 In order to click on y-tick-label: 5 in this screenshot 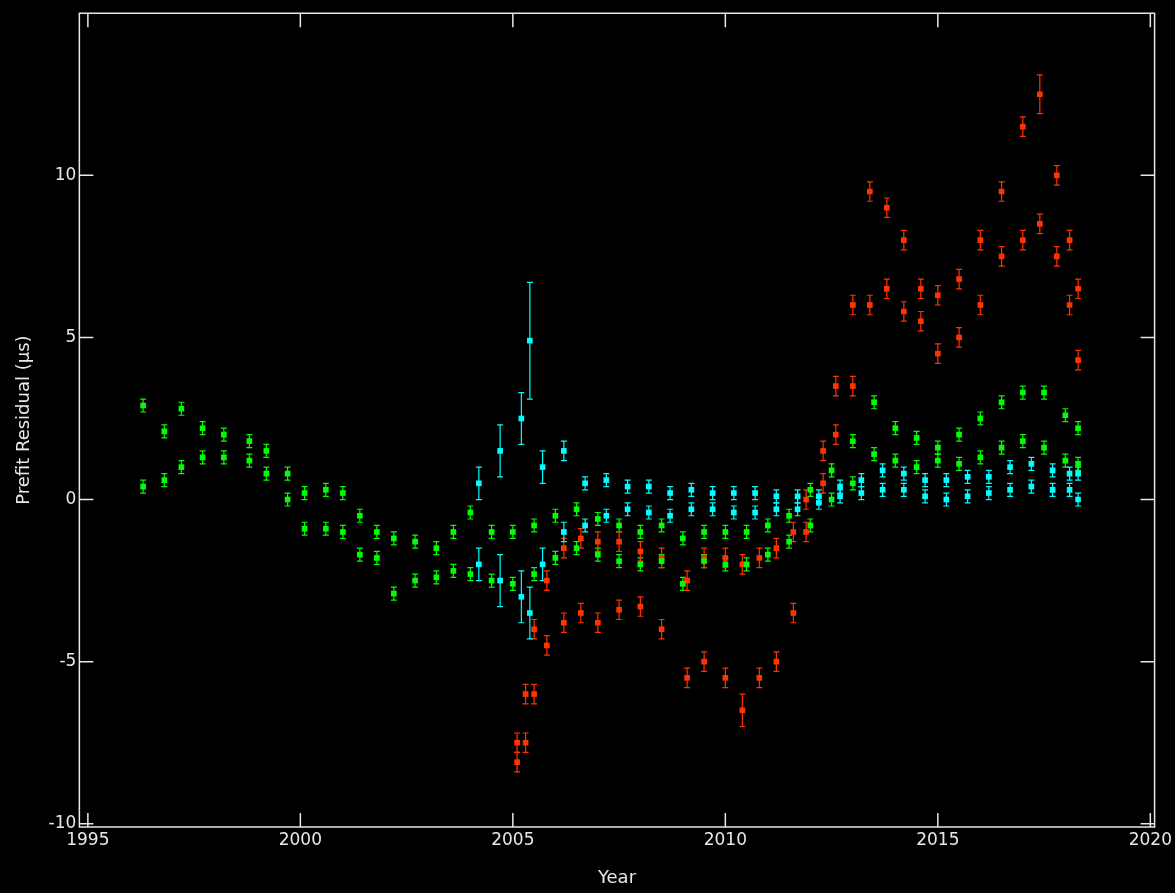, I will do `click(71, 335)`.